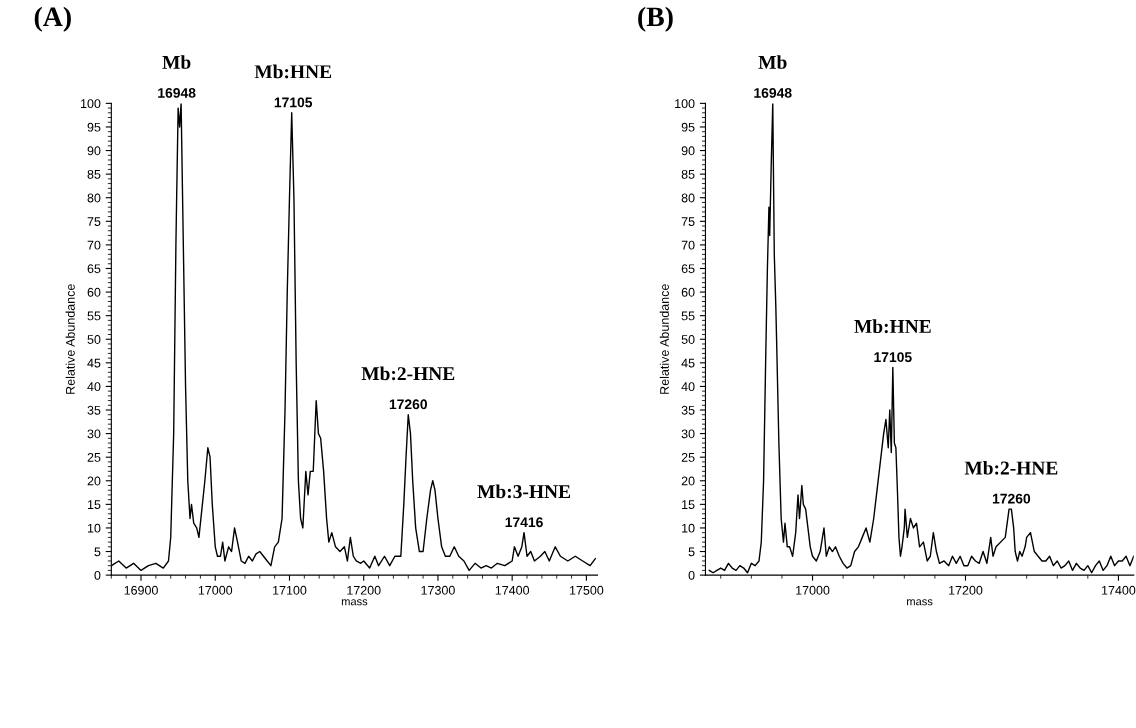 The height and width of the screenshot is (728, 1136). Describe the element at coordinates (52, 19) in the screenshot. I see `chart-title: (A)` at that location.